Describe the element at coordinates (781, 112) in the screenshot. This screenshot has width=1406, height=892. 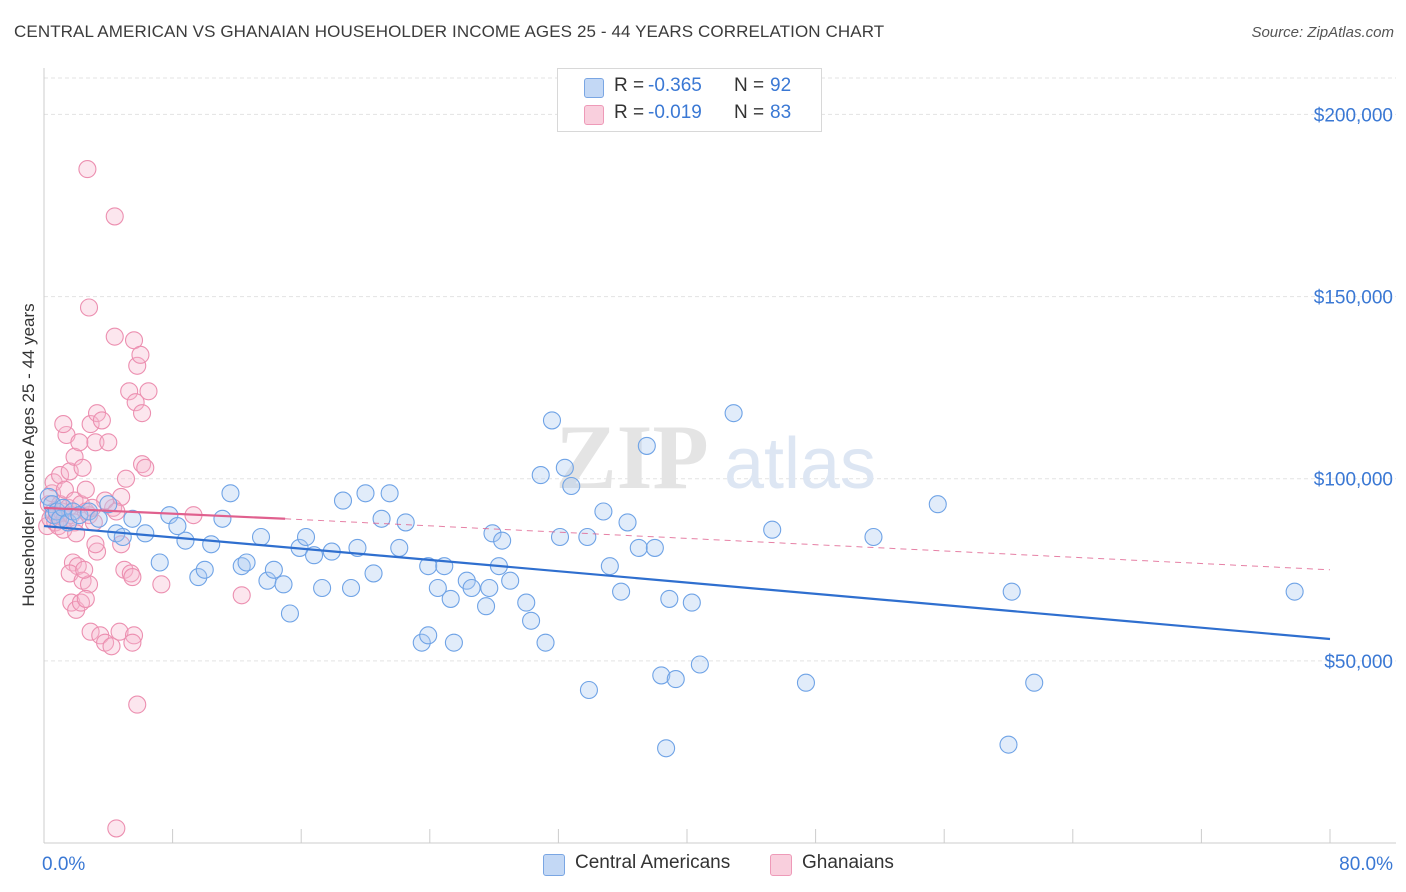
I see `n-value: 83` at that location.